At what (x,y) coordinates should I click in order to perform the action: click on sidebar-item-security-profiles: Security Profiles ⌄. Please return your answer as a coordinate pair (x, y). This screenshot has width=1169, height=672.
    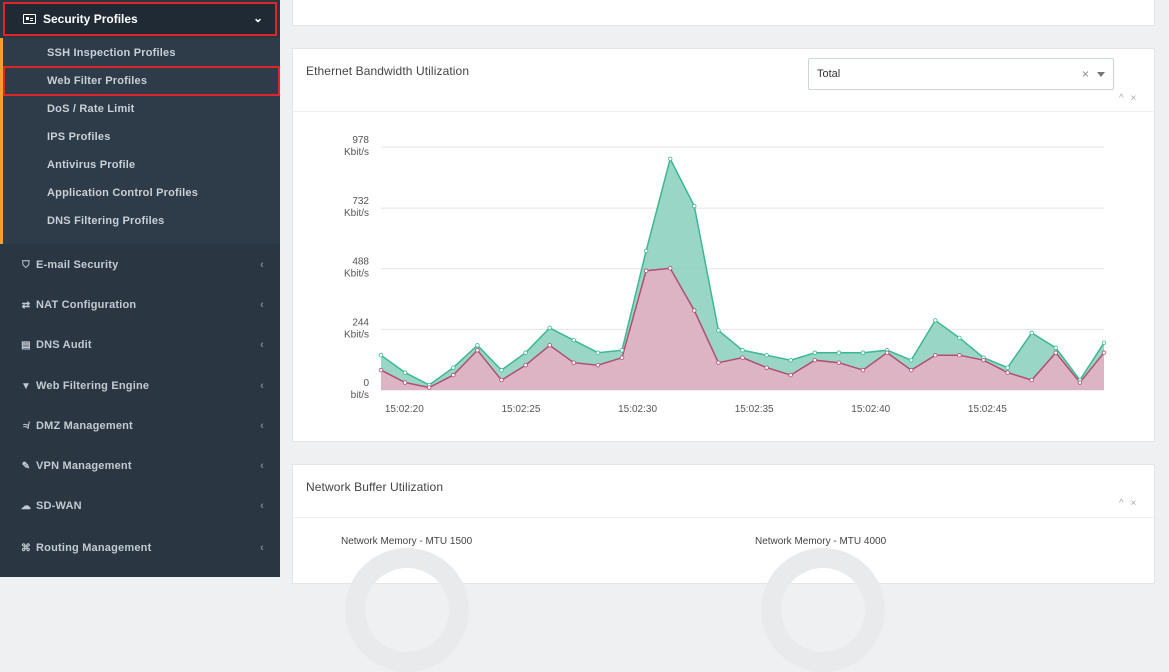
    Looking at the image, I should click on (140, 19).